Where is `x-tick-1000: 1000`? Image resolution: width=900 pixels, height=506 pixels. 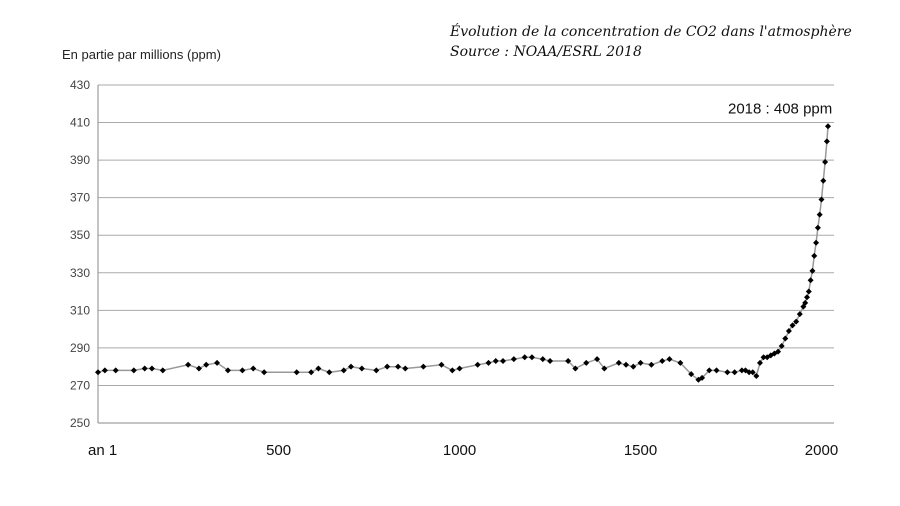 x-tick-1000: 1000 is located at coordinates (459, 450).